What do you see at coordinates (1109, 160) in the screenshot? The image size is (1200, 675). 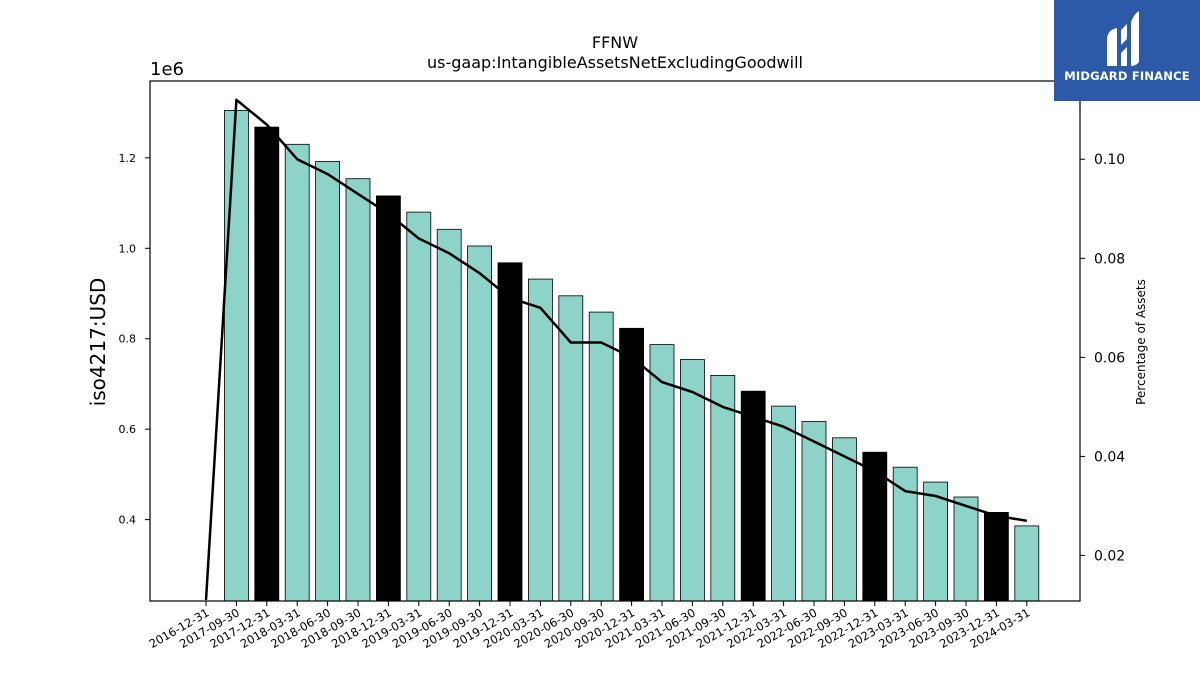 I see `y2-tick-label: 0.10` at bounding box center [1109, 160].